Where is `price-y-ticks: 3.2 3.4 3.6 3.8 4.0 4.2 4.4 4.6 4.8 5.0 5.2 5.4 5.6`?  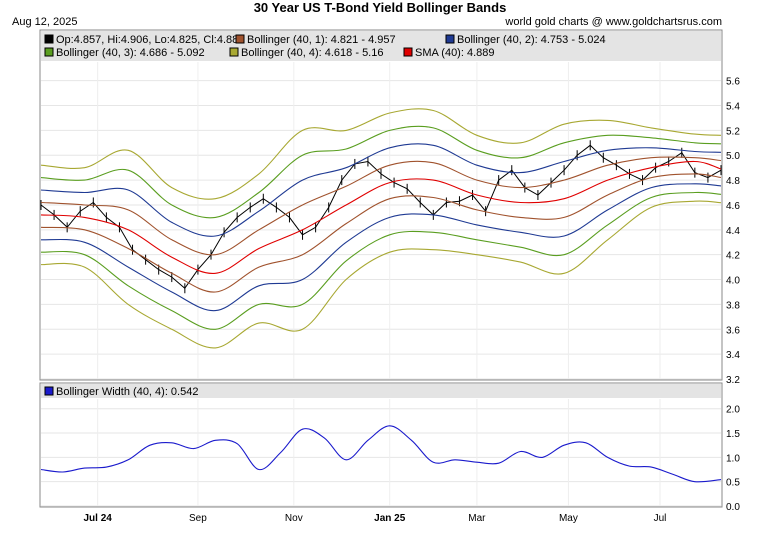 price-y-ticks: 3.2 3.4 3.6 3.8 4.0 4.2 4.4 4.6 4.8 5.0 5.2 5.4 5.6 is located at coordinates (733, 231).